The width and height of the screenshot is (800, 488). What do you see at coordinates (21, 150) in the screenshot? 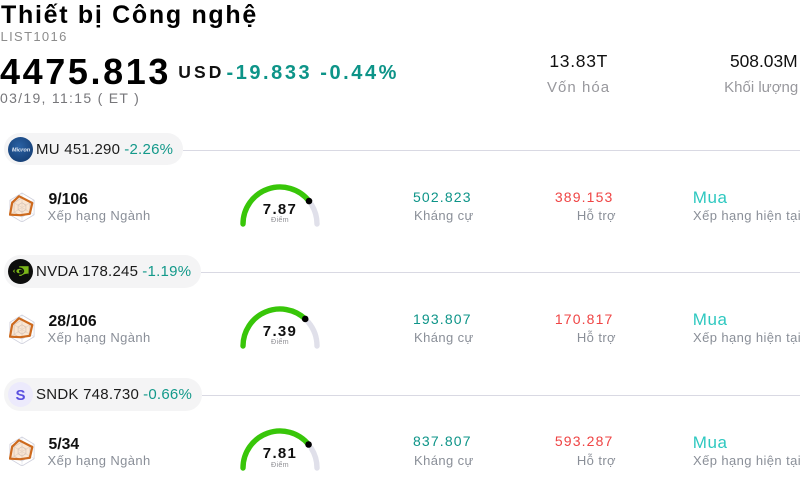
I see `svg-text: Micron` at bounding box center [21, 150].